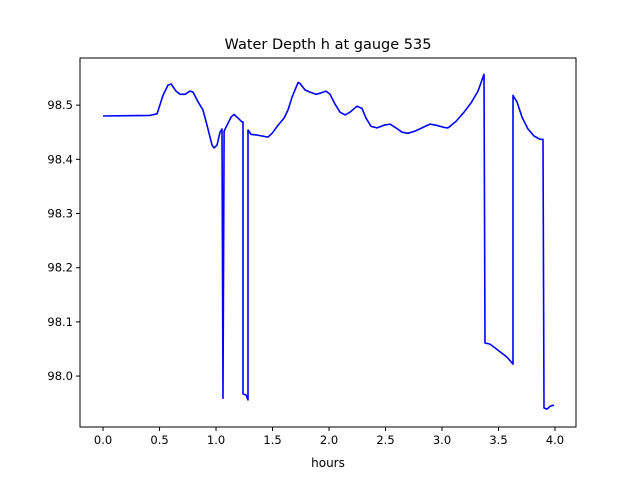 This screenshot has width=640, height=484. I want to click on y-axis-ticks: 98.0 98.1 98.2 98.3 98.4 98.5, so click(63, 240).